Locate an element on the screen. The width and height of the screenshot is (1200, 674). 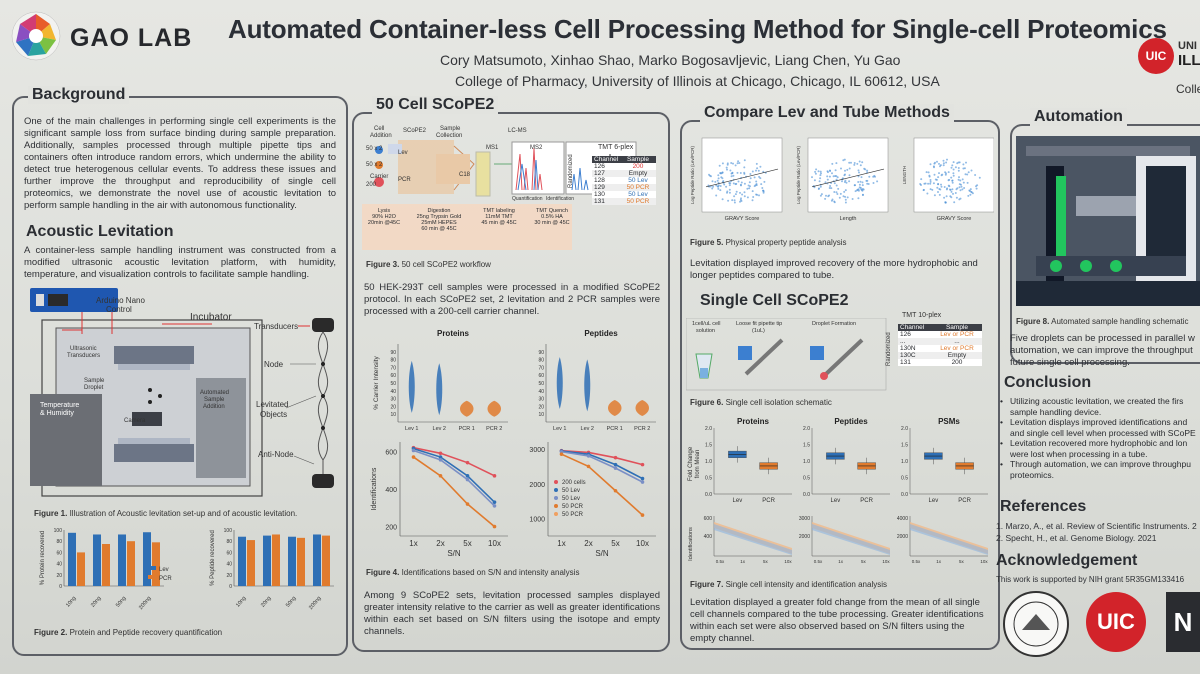
step1-label-1: 1cell/uL cell is located at coordinates (706, 324).